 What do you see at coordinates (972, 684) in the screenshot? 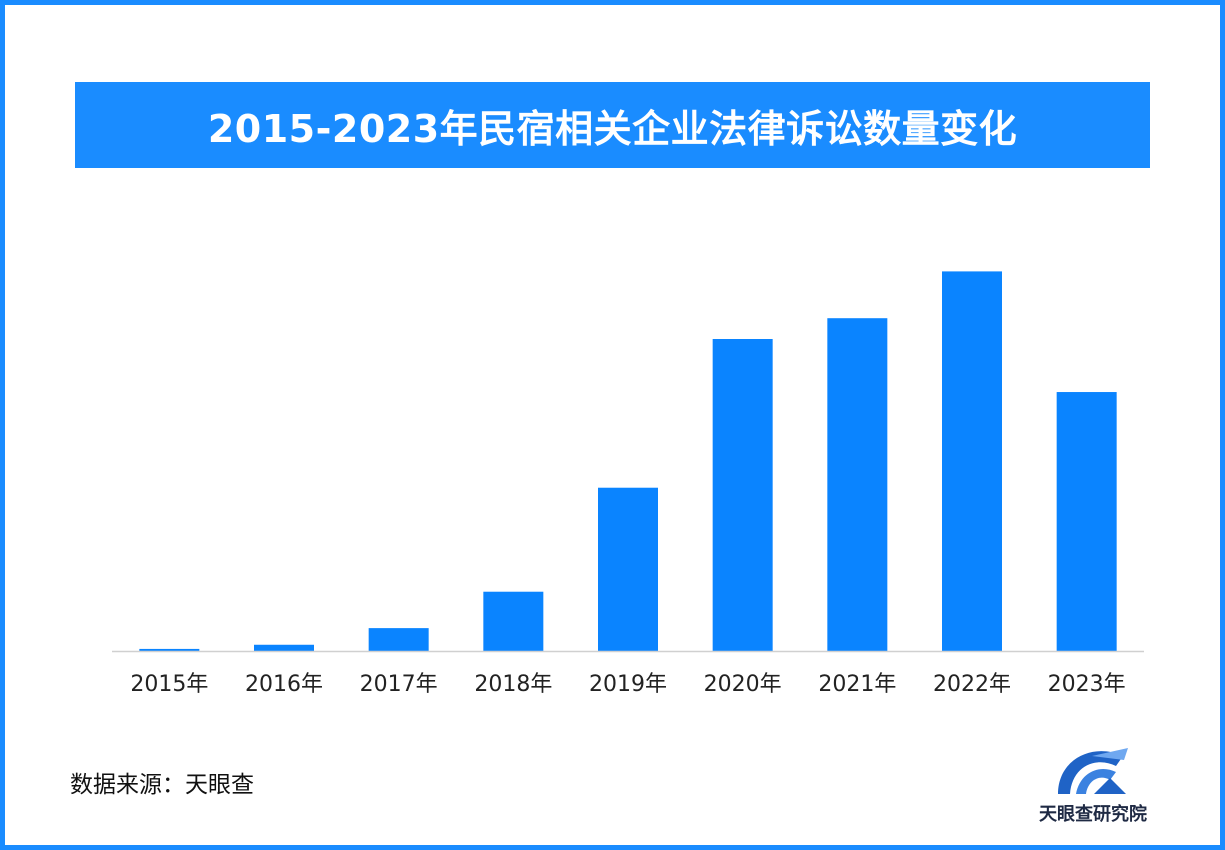
I see `x-tick-label: 2022年` at bounding box center [972, 684].